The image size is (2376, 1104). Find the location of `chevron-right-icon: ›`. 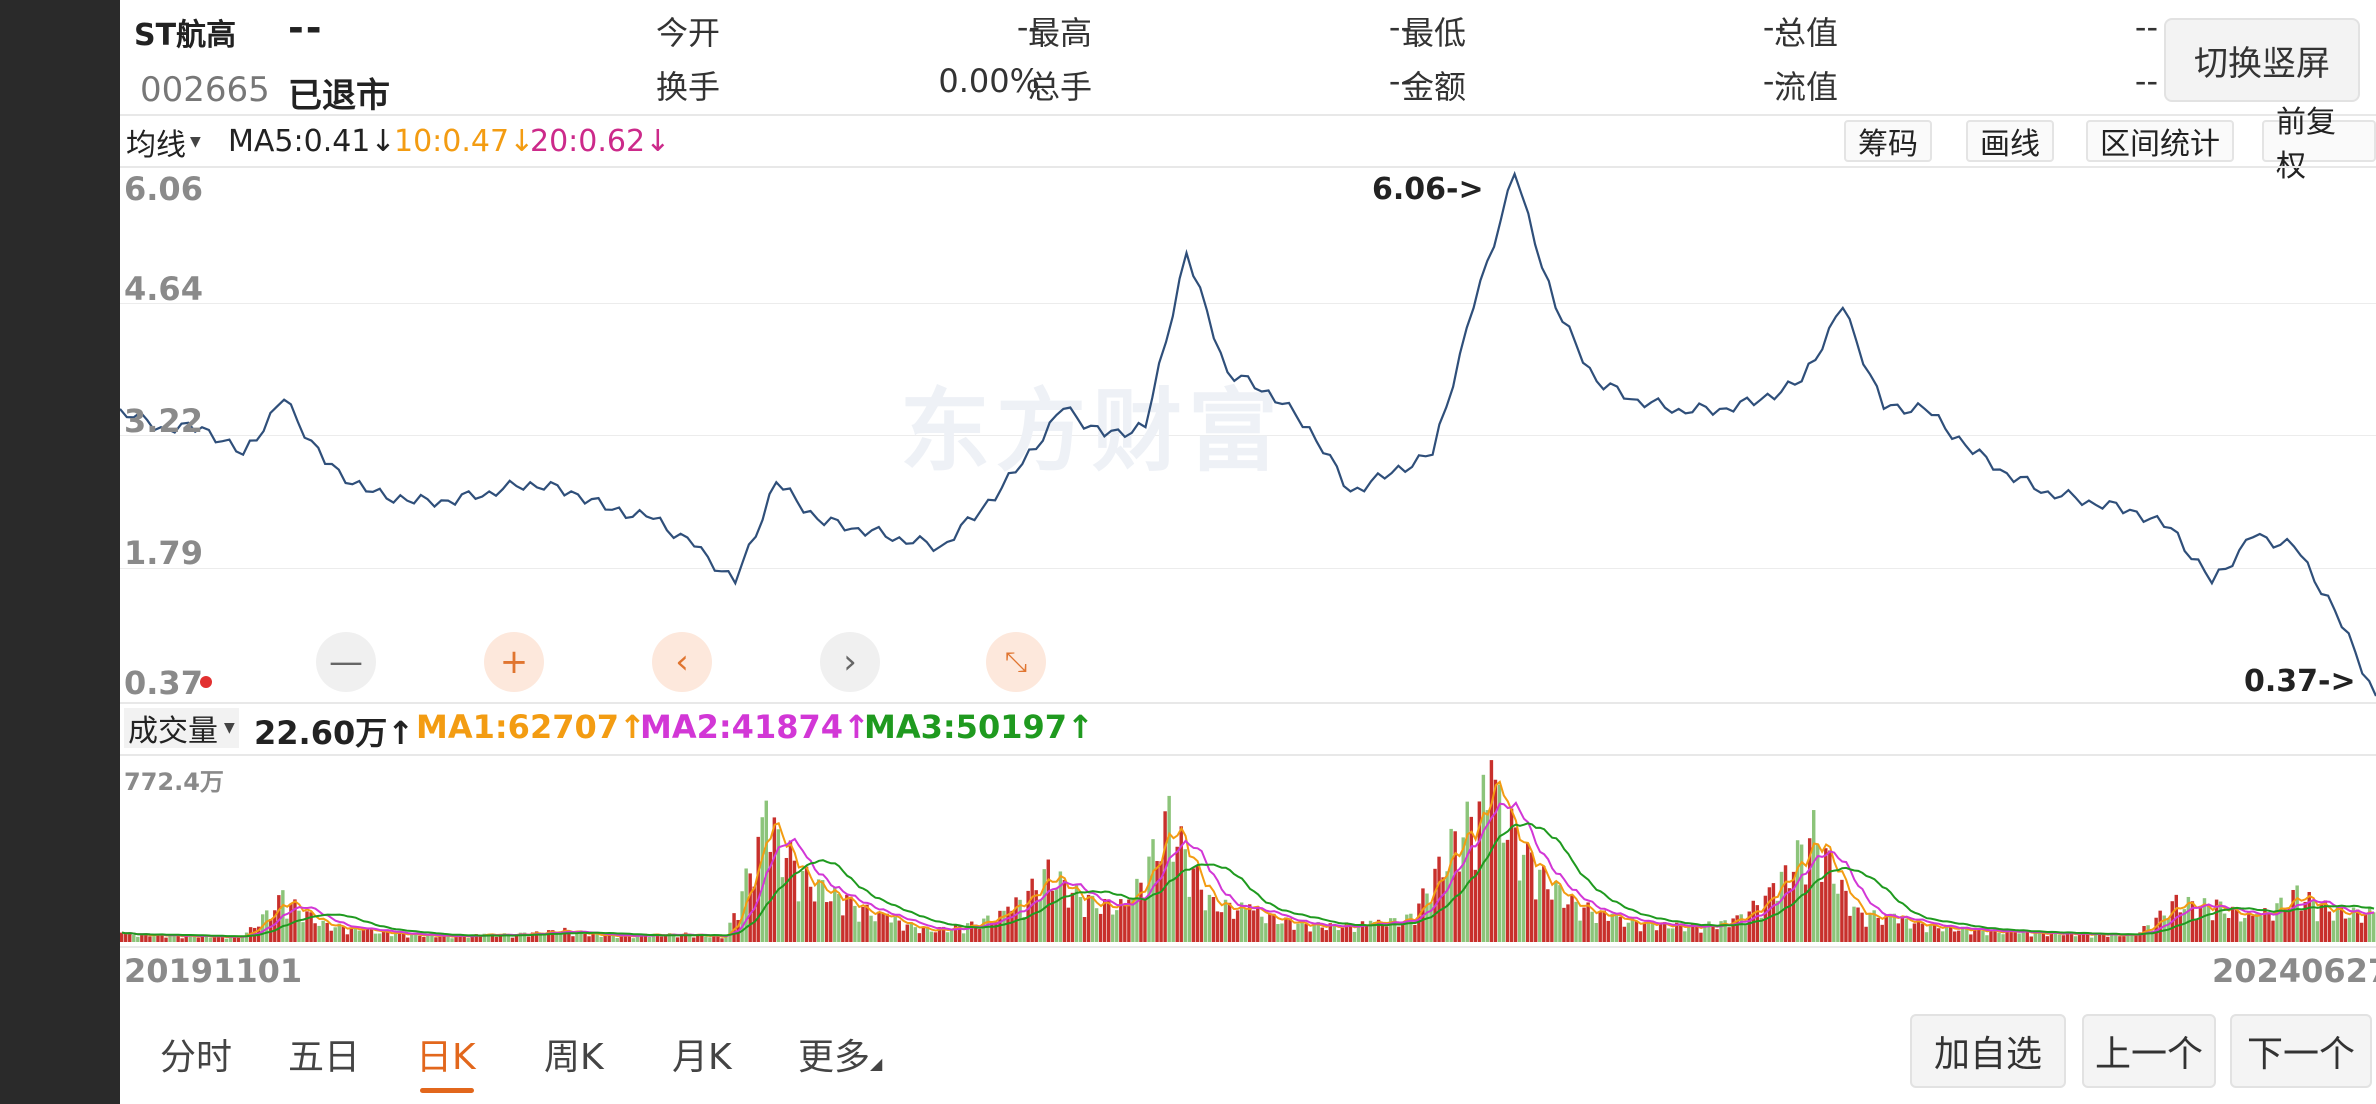

chevron-right-icon: › is located at coordinates (850, 662).